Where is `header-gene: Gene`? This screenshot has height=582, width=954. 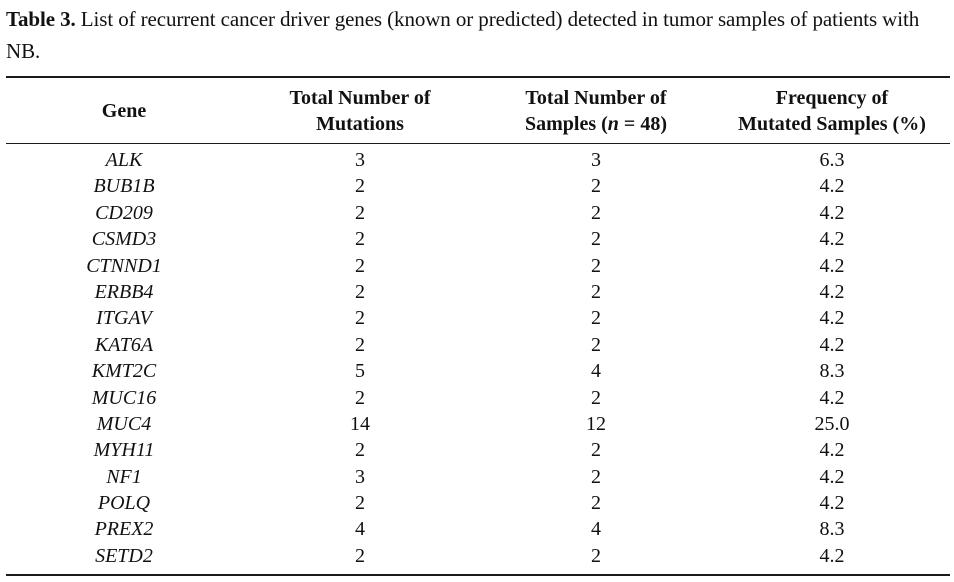 header-gene: Gene is located at coordinates (124, 111).